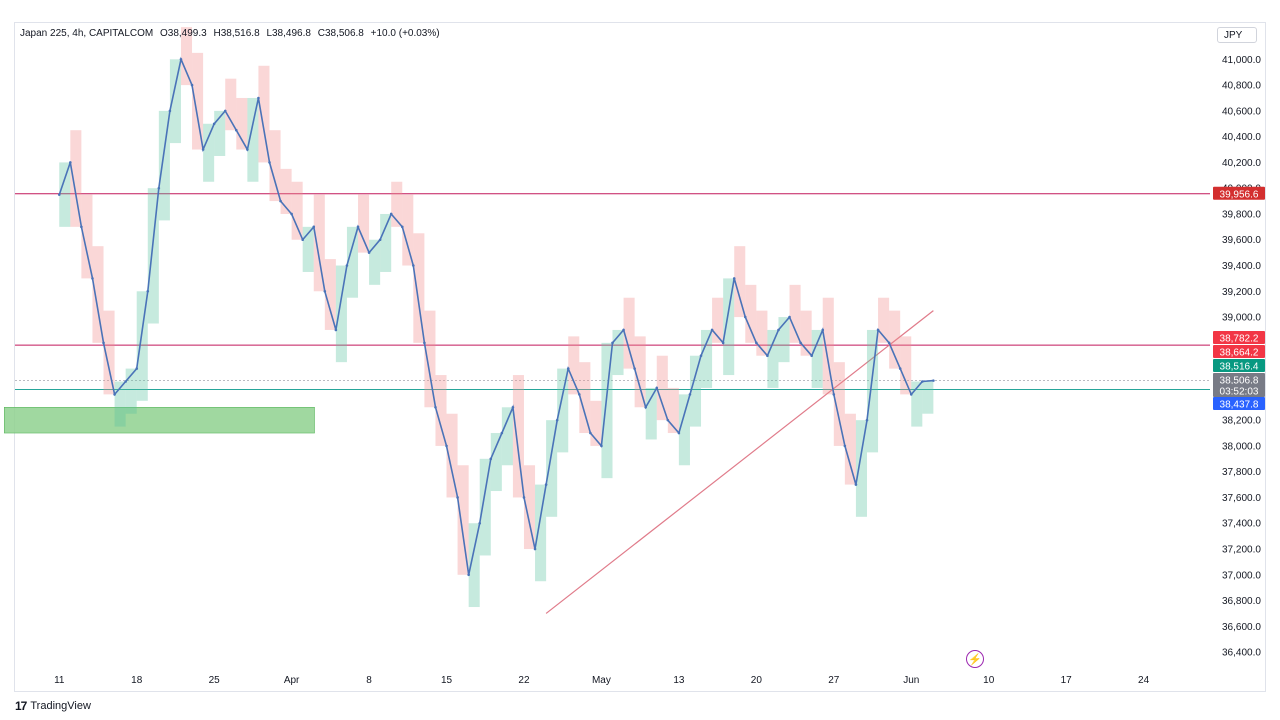 The height and width of the screenshot is (720, 1280). What do you see at coordinates (1241, 318) in the screenshot?
I see `y-tick-label: 39,000.0` at bounding box center [1241, 318].